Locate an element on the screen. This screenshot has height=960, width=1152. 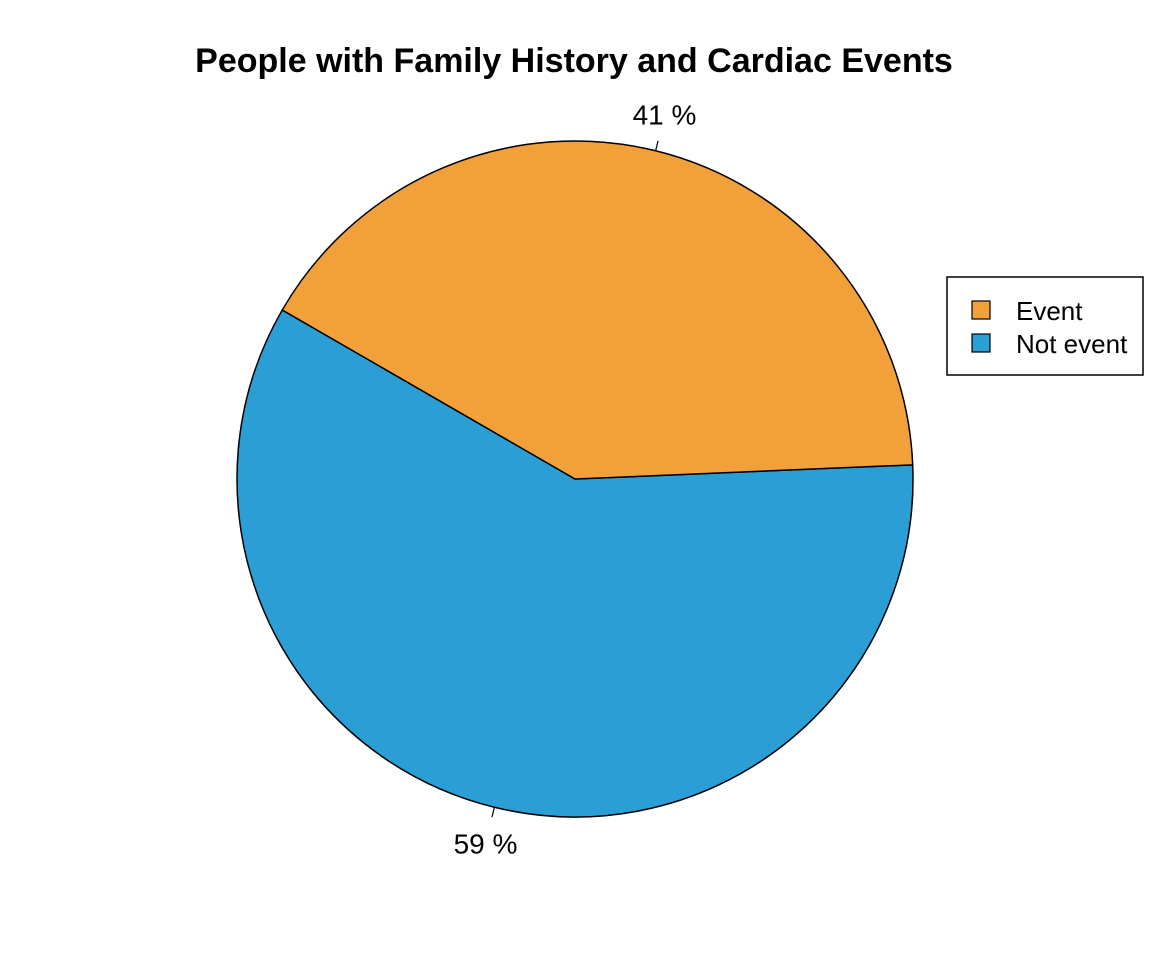
legend-label-not-event: Not event is located at coordinates (1072, 344).